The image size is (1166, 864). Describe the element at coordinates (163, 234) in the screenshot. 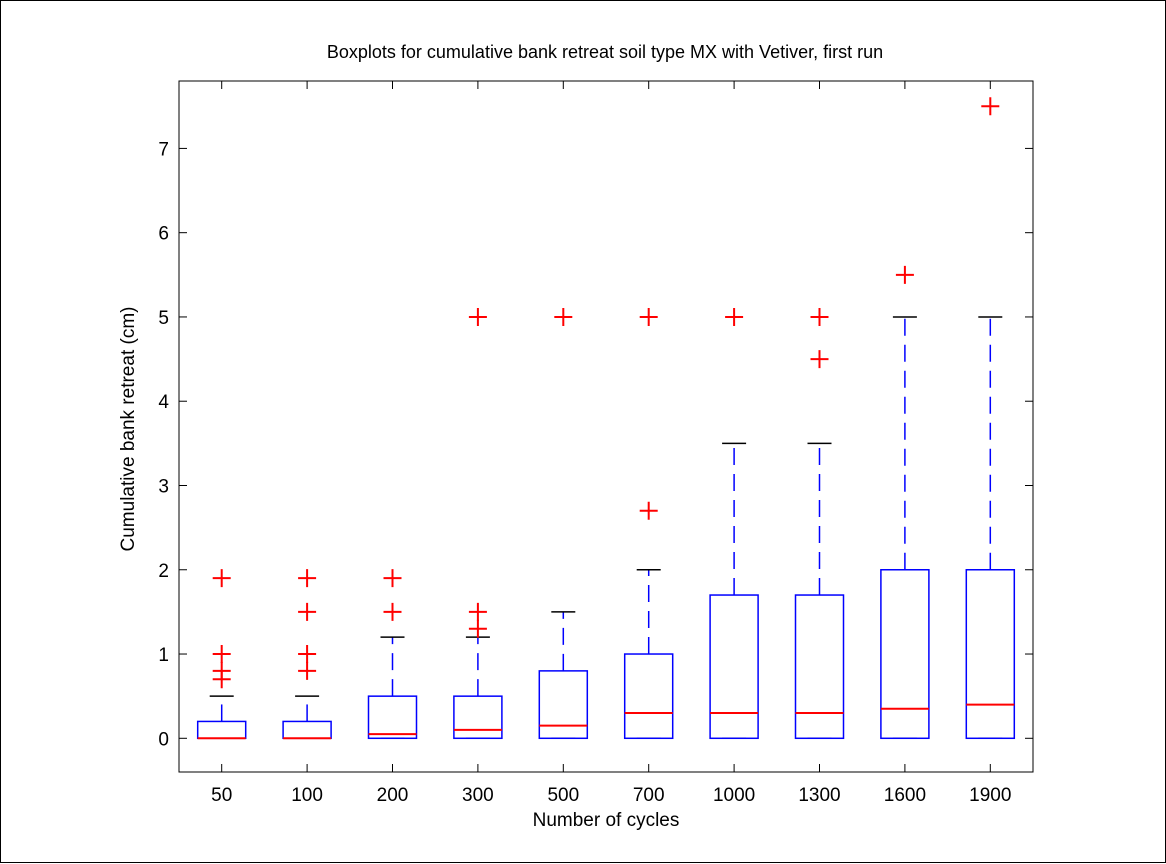

I see `y-tick-label: 6` at that location.